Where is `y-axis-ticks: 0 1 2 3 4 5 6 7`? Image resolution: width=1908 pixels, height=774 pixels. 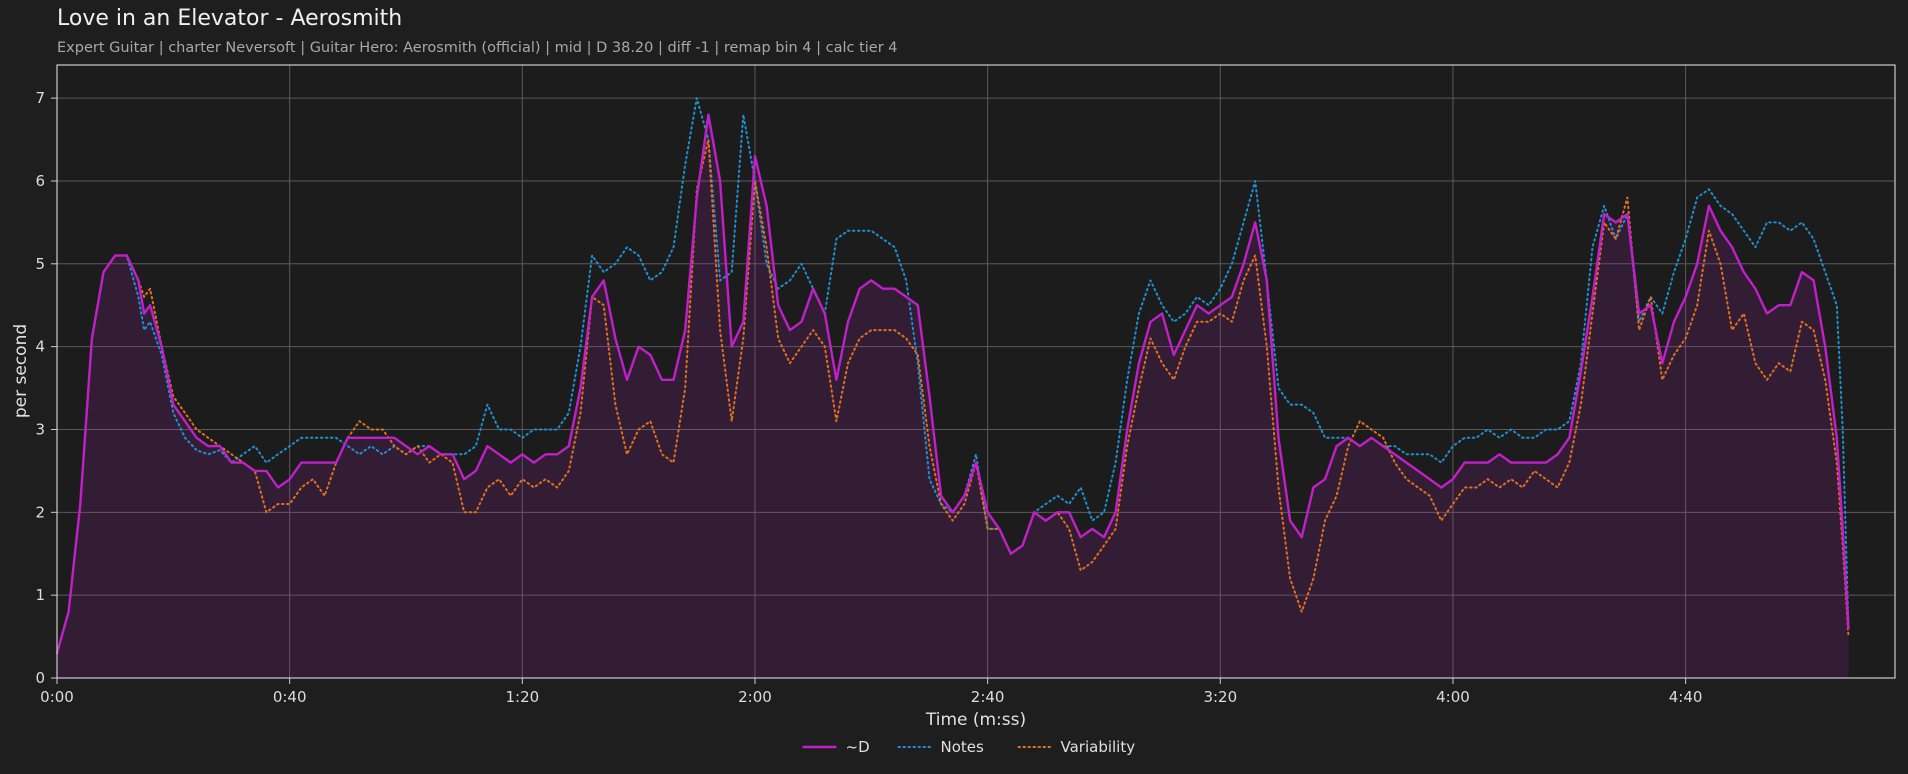
y-axis-ticks: 0 1 2 3 4 5 6 7 is located at coordinates (46, 388).